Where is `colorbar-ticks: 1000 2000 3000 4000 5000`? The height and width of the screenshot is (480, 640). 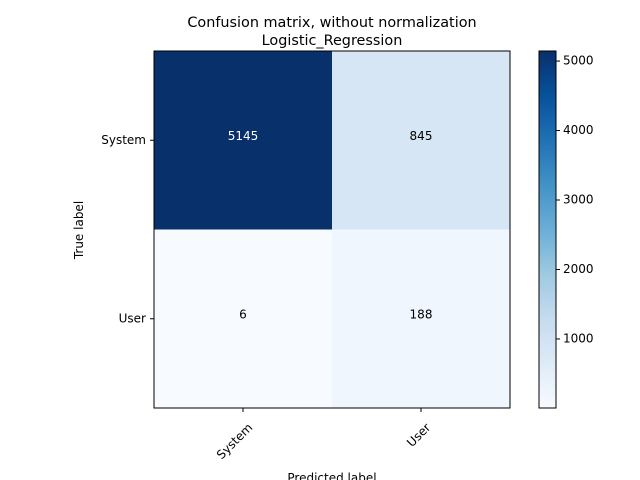 colorbar-ticks: 1000 2000 3000 4000 5000 is located at coordinates (575, 199).